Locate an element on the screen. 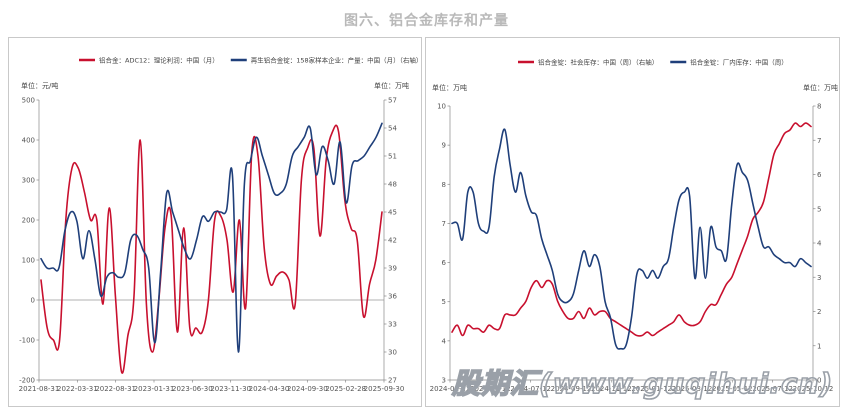 The height and width of the screenshot is (410, 853). left-chart-x-tick-label-4: 2023-06-30 is located at coordinates (192, 389).